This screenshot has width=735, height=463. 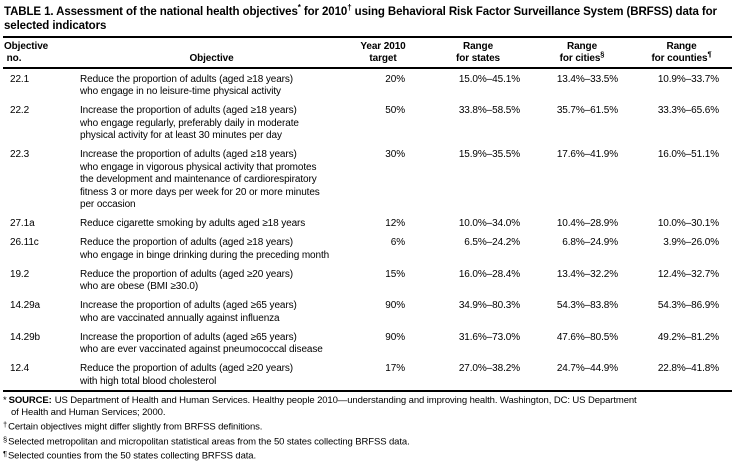 What do you see at coordinates (20, 110) in the screenshot?
I see `objective-no-cell: 22.2` at bounding box center [20, 110].